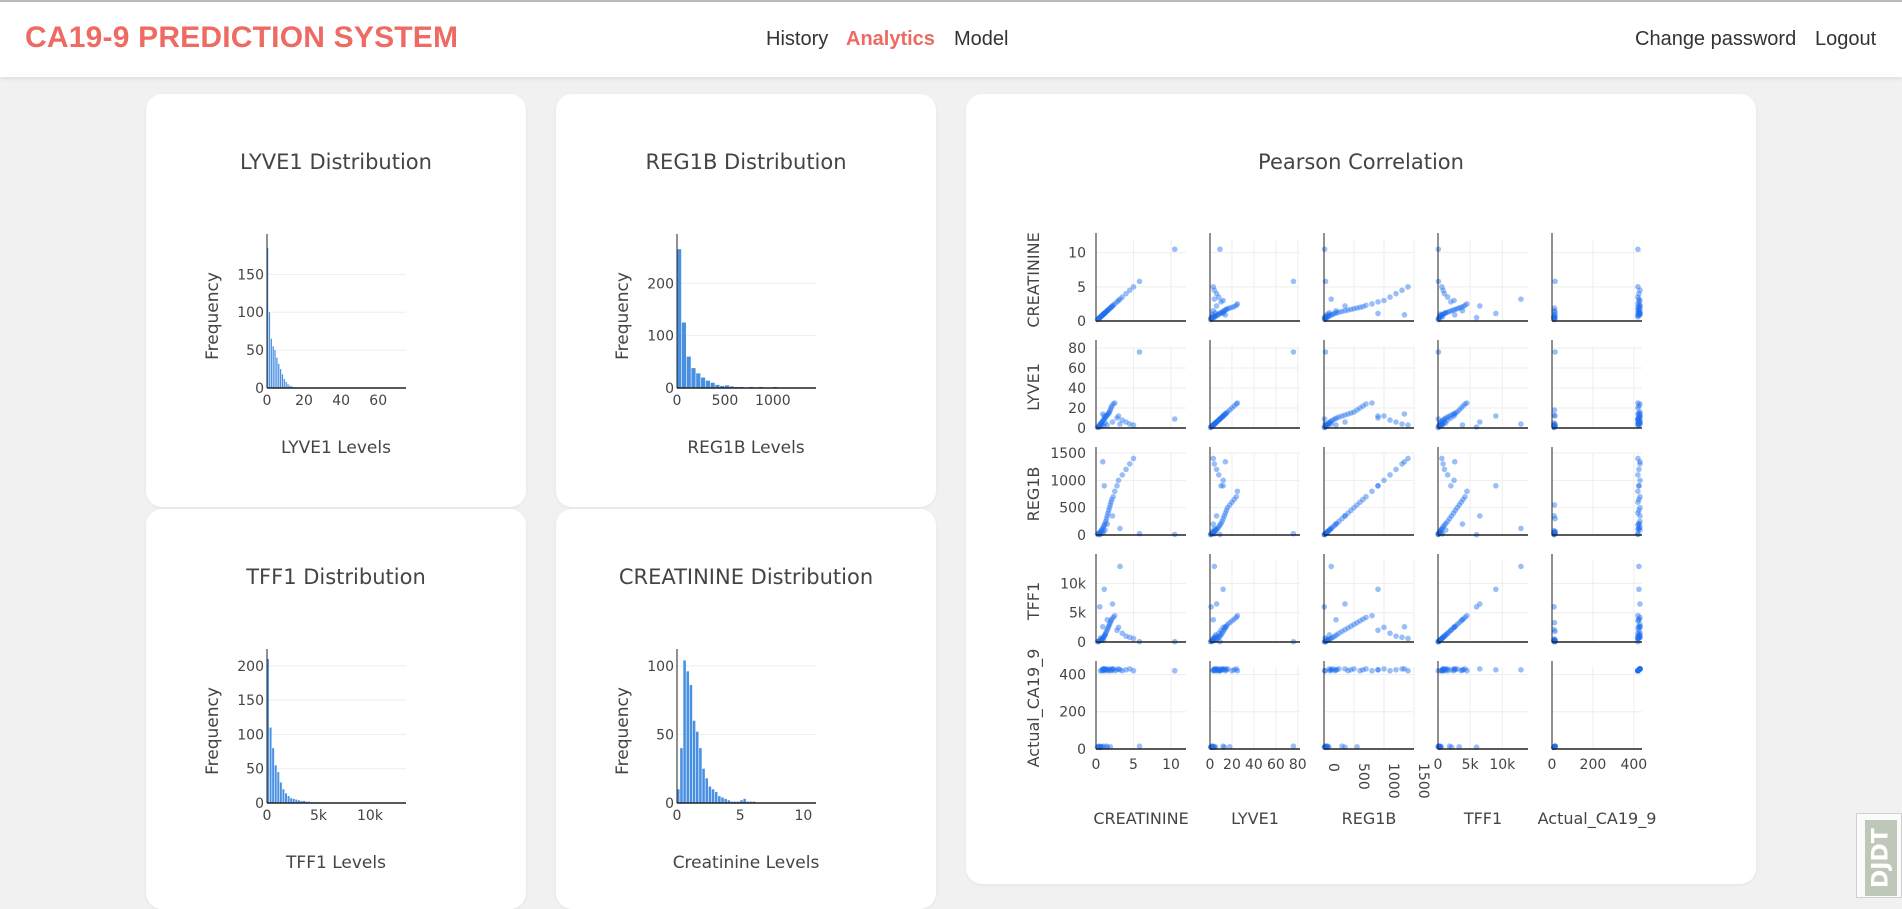 The height and width of the screenshot is (909, 1902). Describe the element at coordinates (981, 39) in the screenshot. I see `nav-model: Model` at that location.